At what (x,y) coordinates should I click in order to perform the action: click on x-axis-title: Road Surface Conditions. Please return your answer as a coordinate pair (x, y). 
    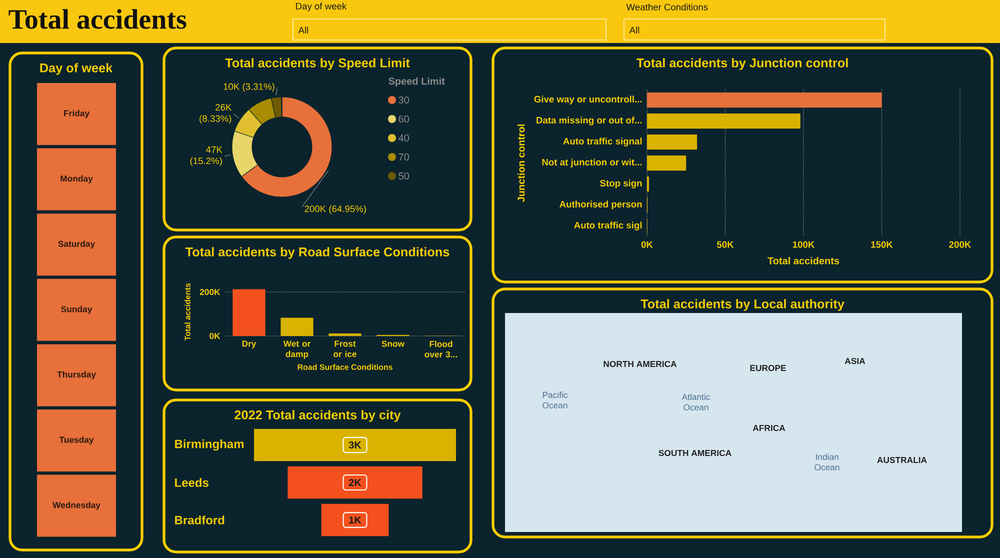
    Looking at the image, I should click on (345, 367).